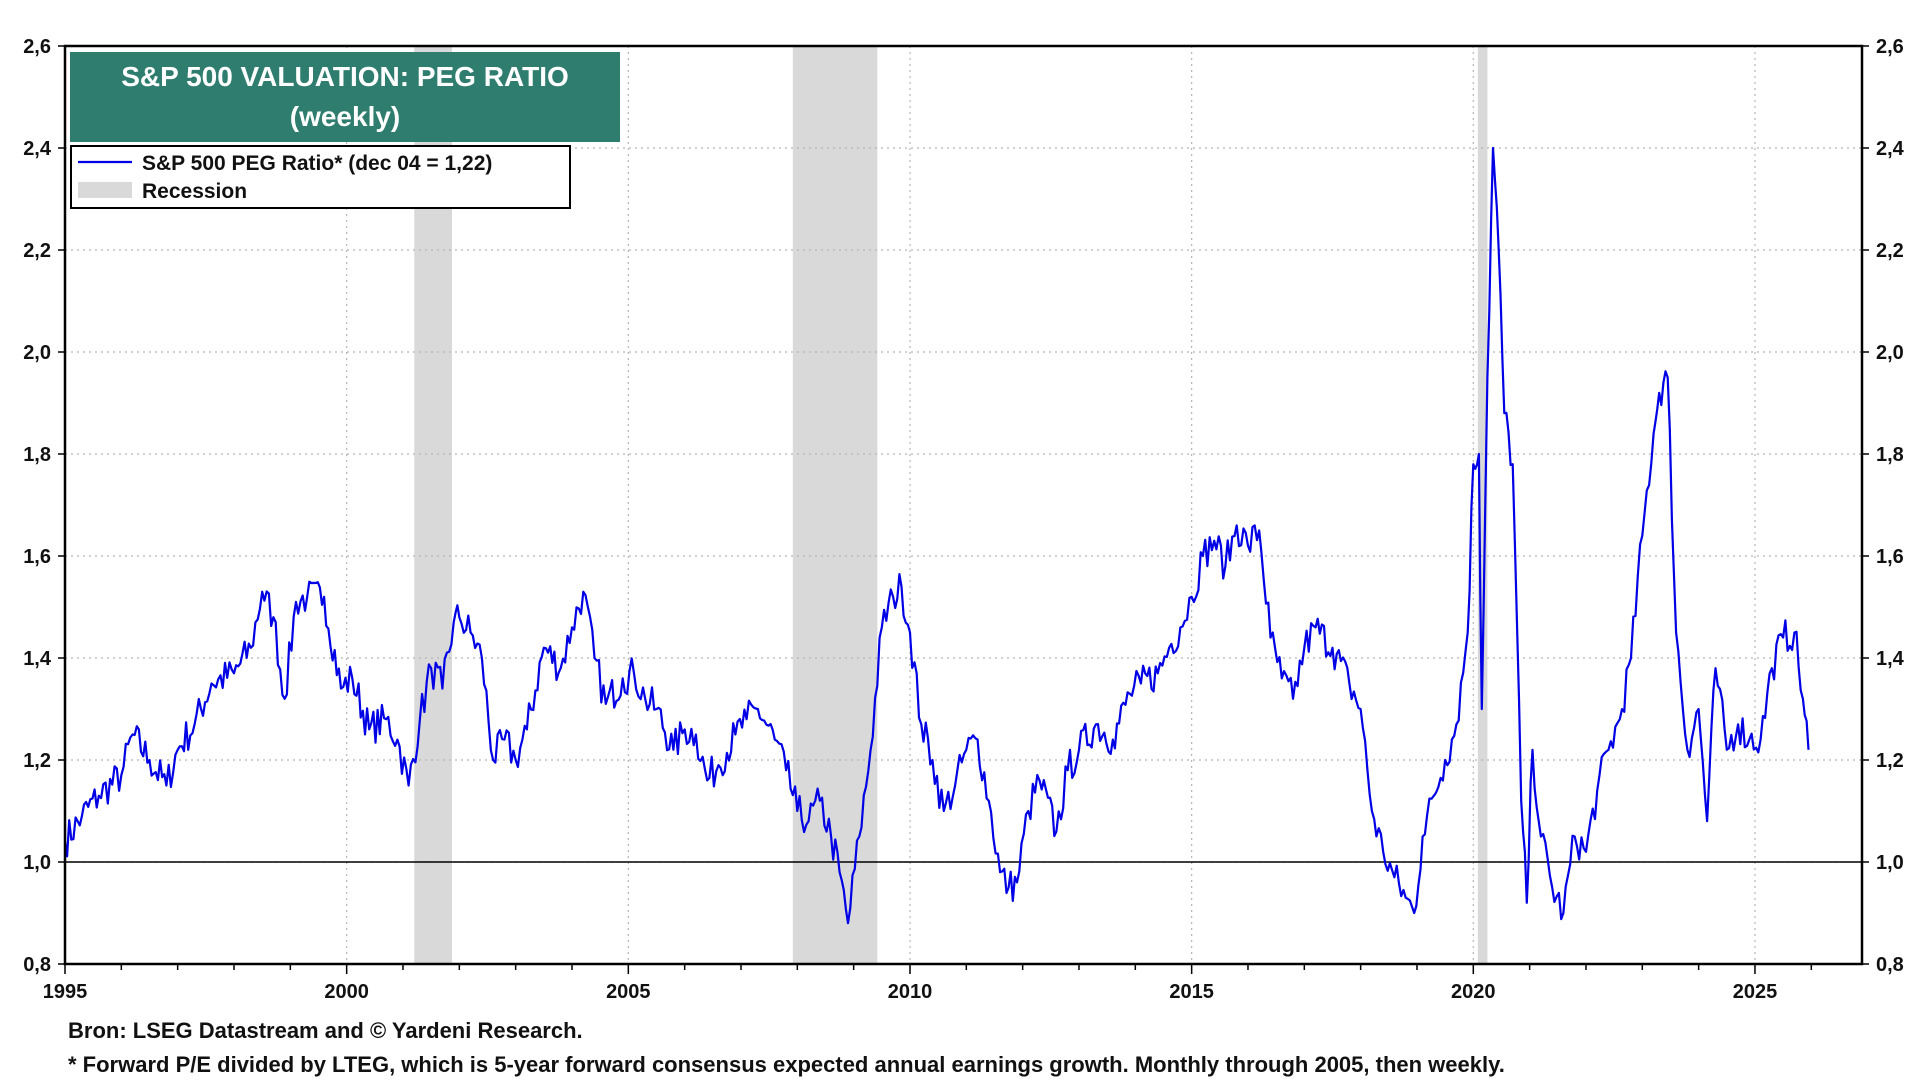 The image size is (1920, 1080). I want to click on y-tick-label-left: 0,8, so click(37, 965).